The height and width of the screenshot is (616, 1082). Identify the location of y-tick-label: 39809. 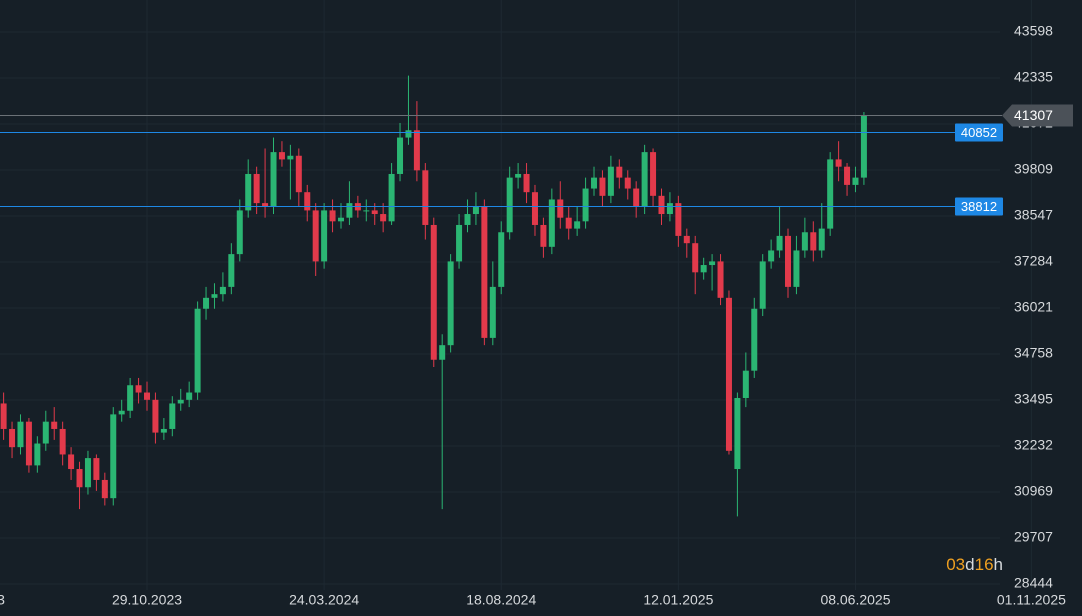
(1033, 169).